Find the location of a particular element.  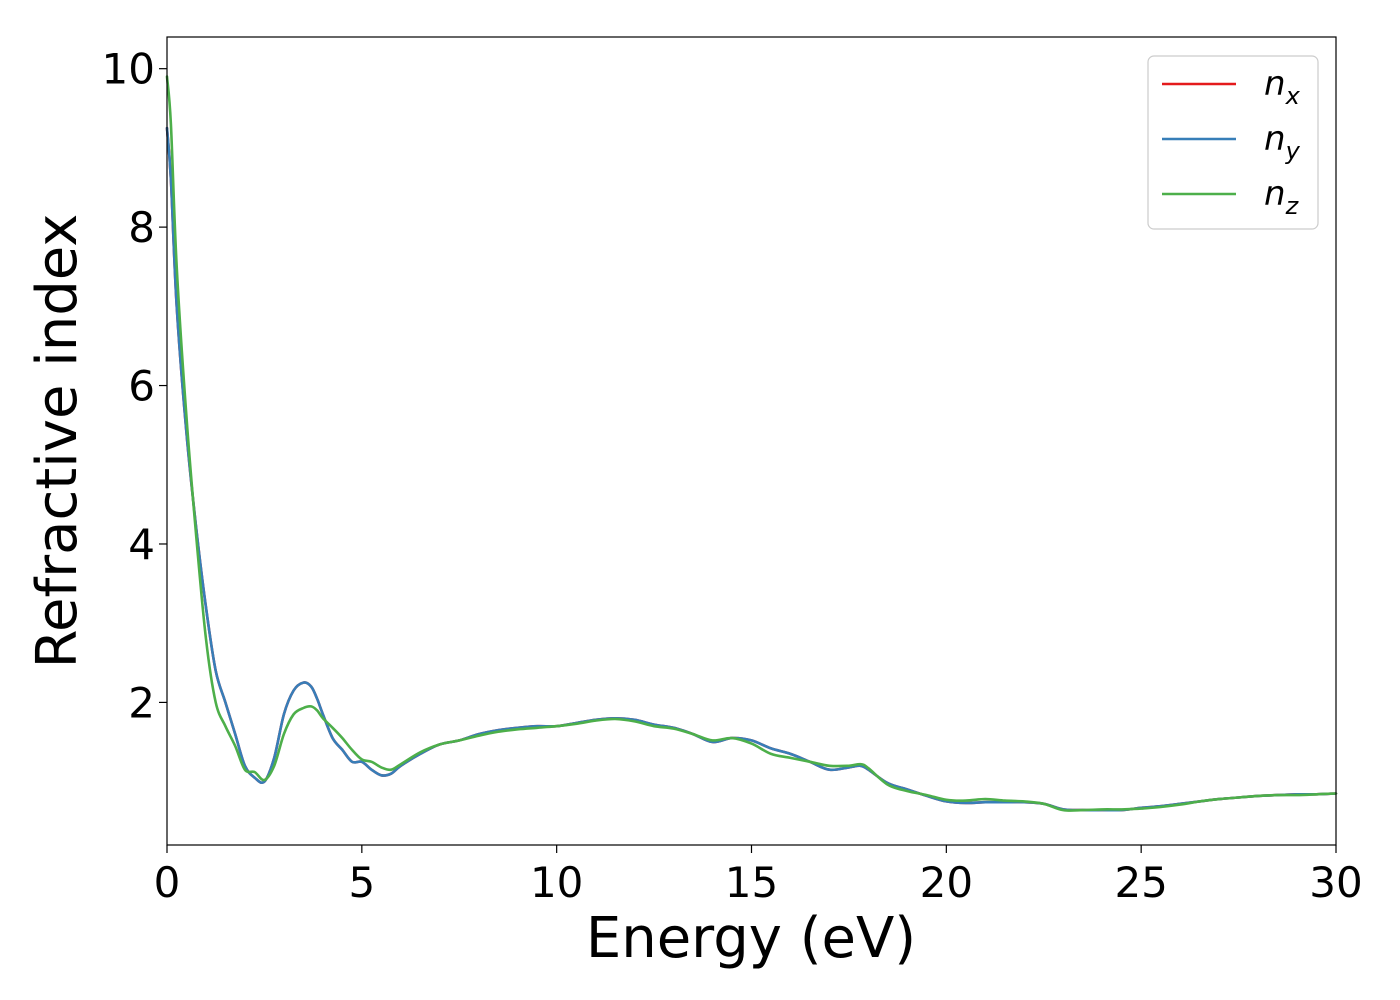

legend-subscript: x is located at coordinates (1293, 96).